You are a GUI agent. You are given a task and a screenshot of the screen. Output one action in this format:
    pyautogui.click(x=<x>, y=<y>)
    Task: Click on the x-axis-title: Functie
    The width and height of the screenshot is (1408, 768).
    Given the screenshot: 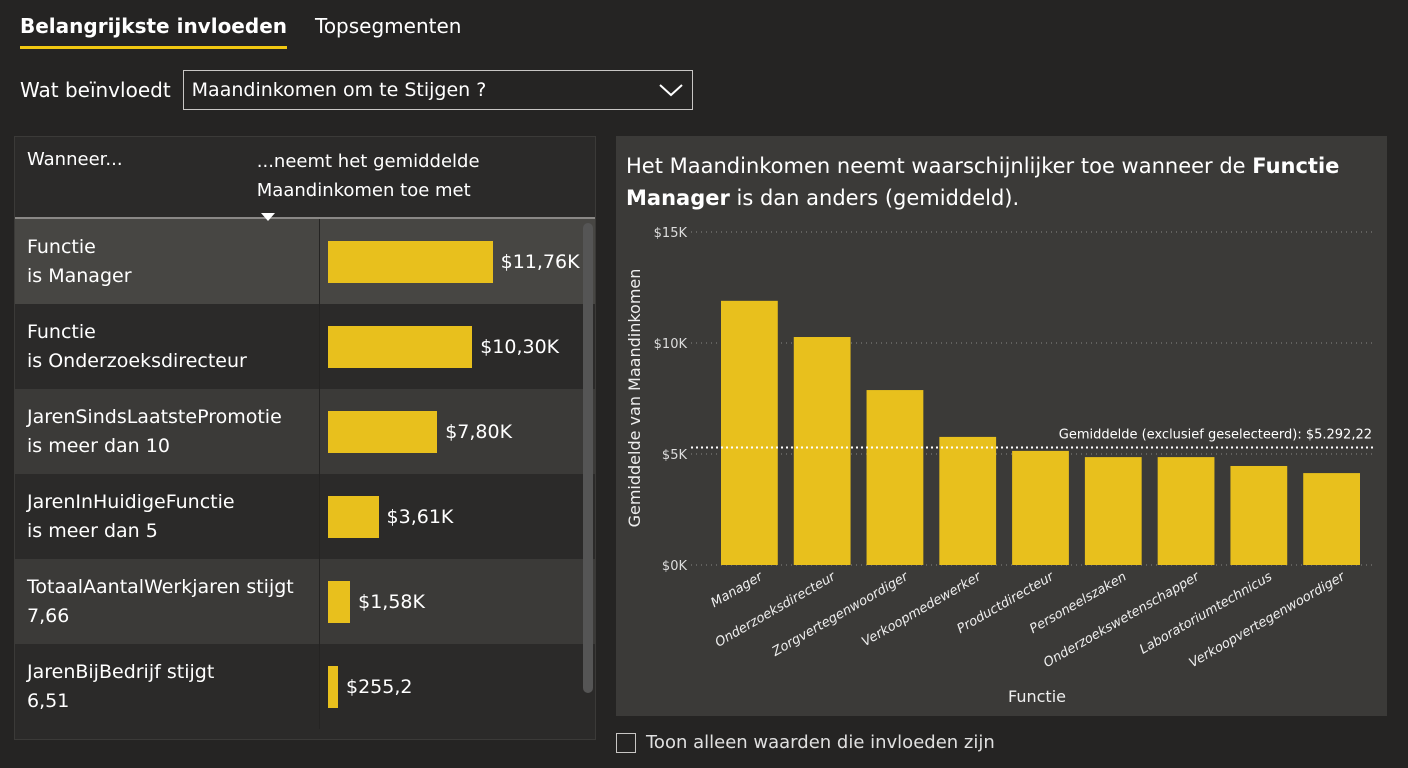 What is the action you would take?
    pyautogui.click(x=1037, y=696)
    